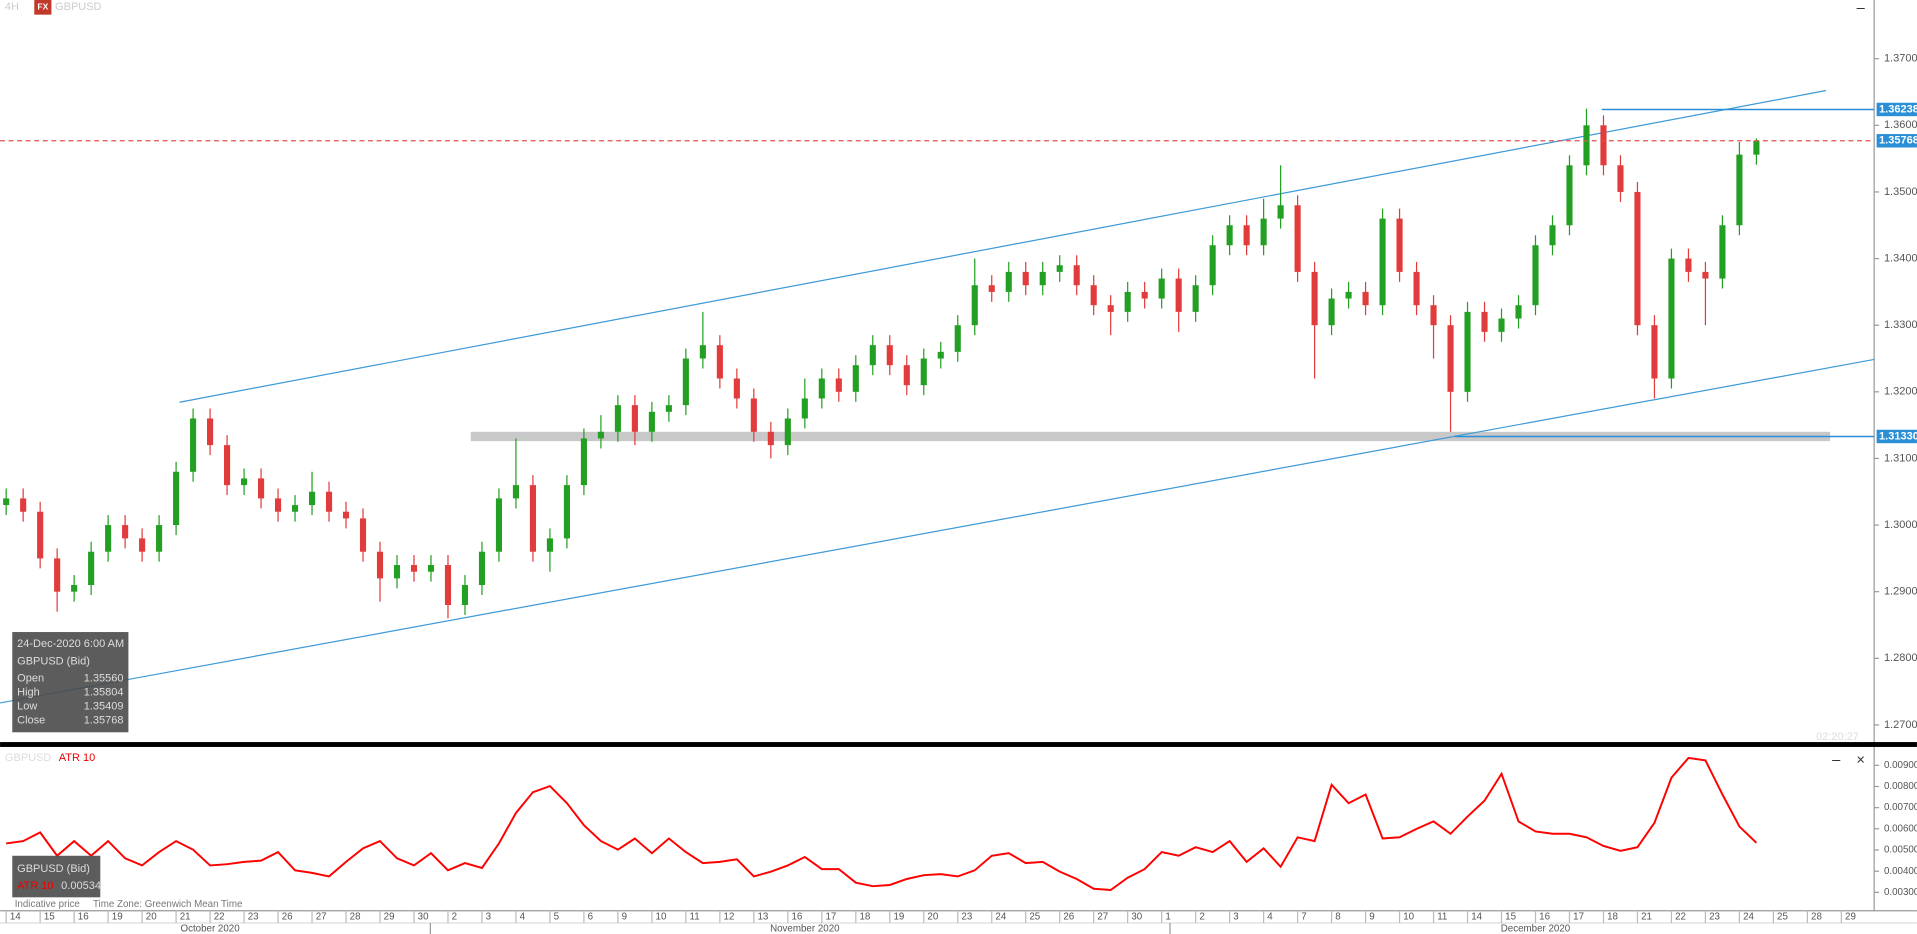  I want to click on info-value: 1.35768, so click(104, 721).